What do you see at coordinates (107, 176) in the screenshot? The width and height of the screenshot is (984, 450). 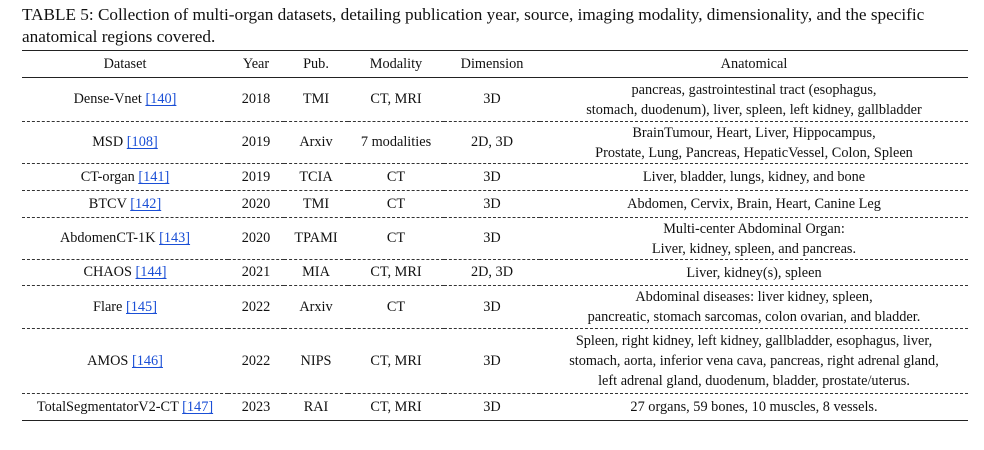 I see `dataset-name: CT-organ` at bounding box center [107, 176].